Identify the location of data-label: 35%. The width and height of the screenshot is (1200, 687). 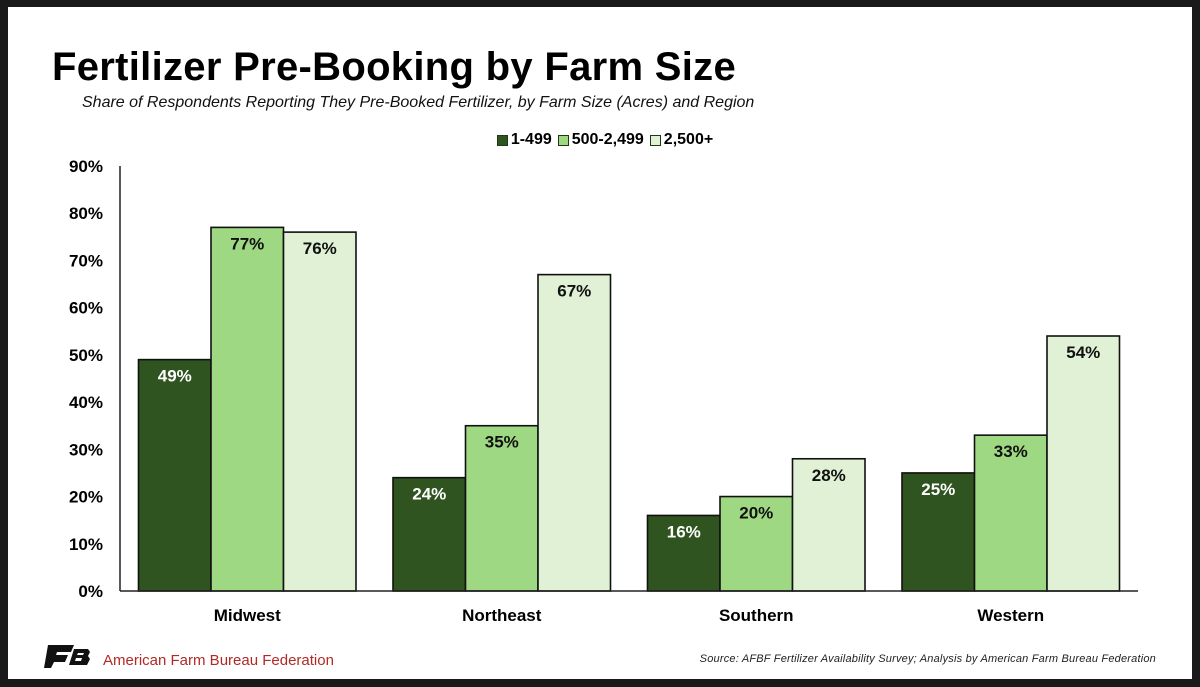
(502, 442).